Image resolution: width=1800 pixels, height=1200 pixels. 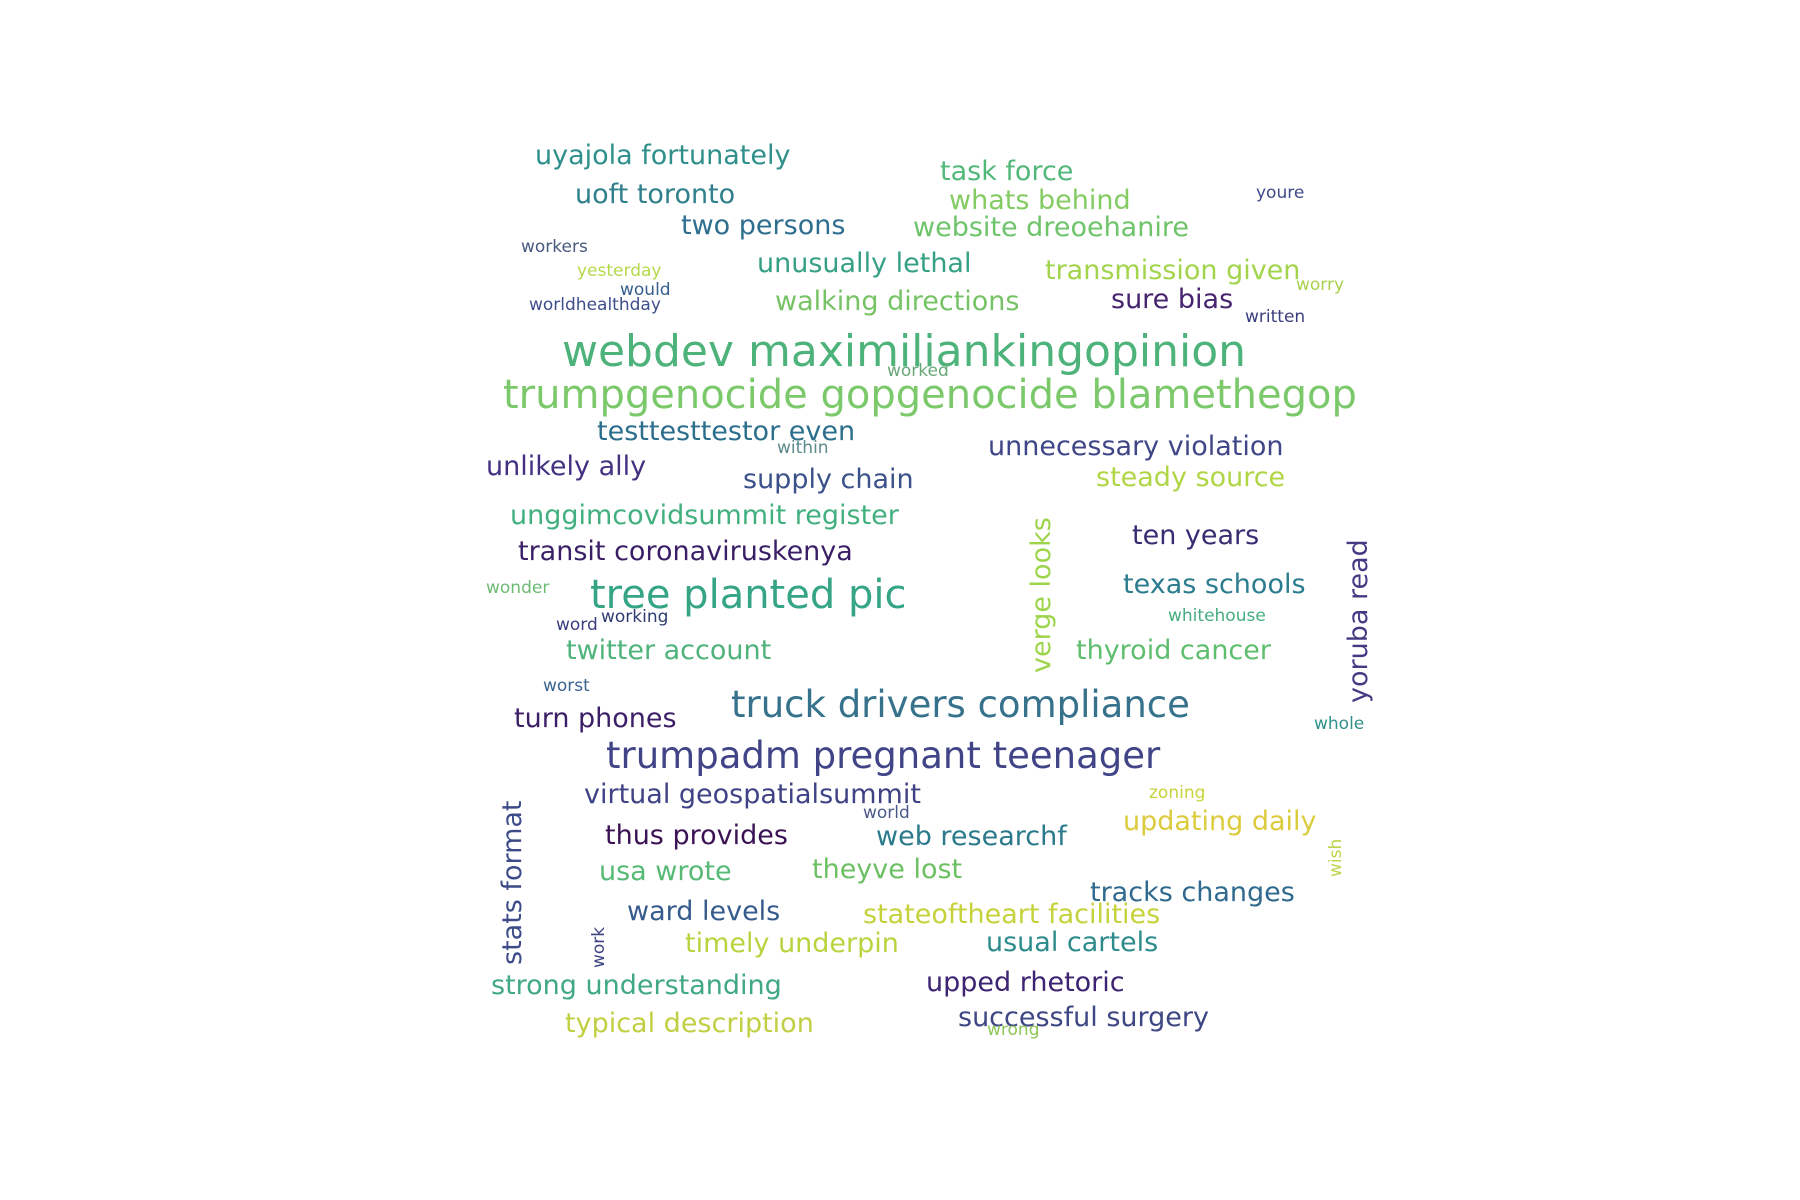 What do you see at coordinates (704, 515) in the screenshot?
I see `cloud-word: unggimcovidsummit register` at bounding box center [704, 515].